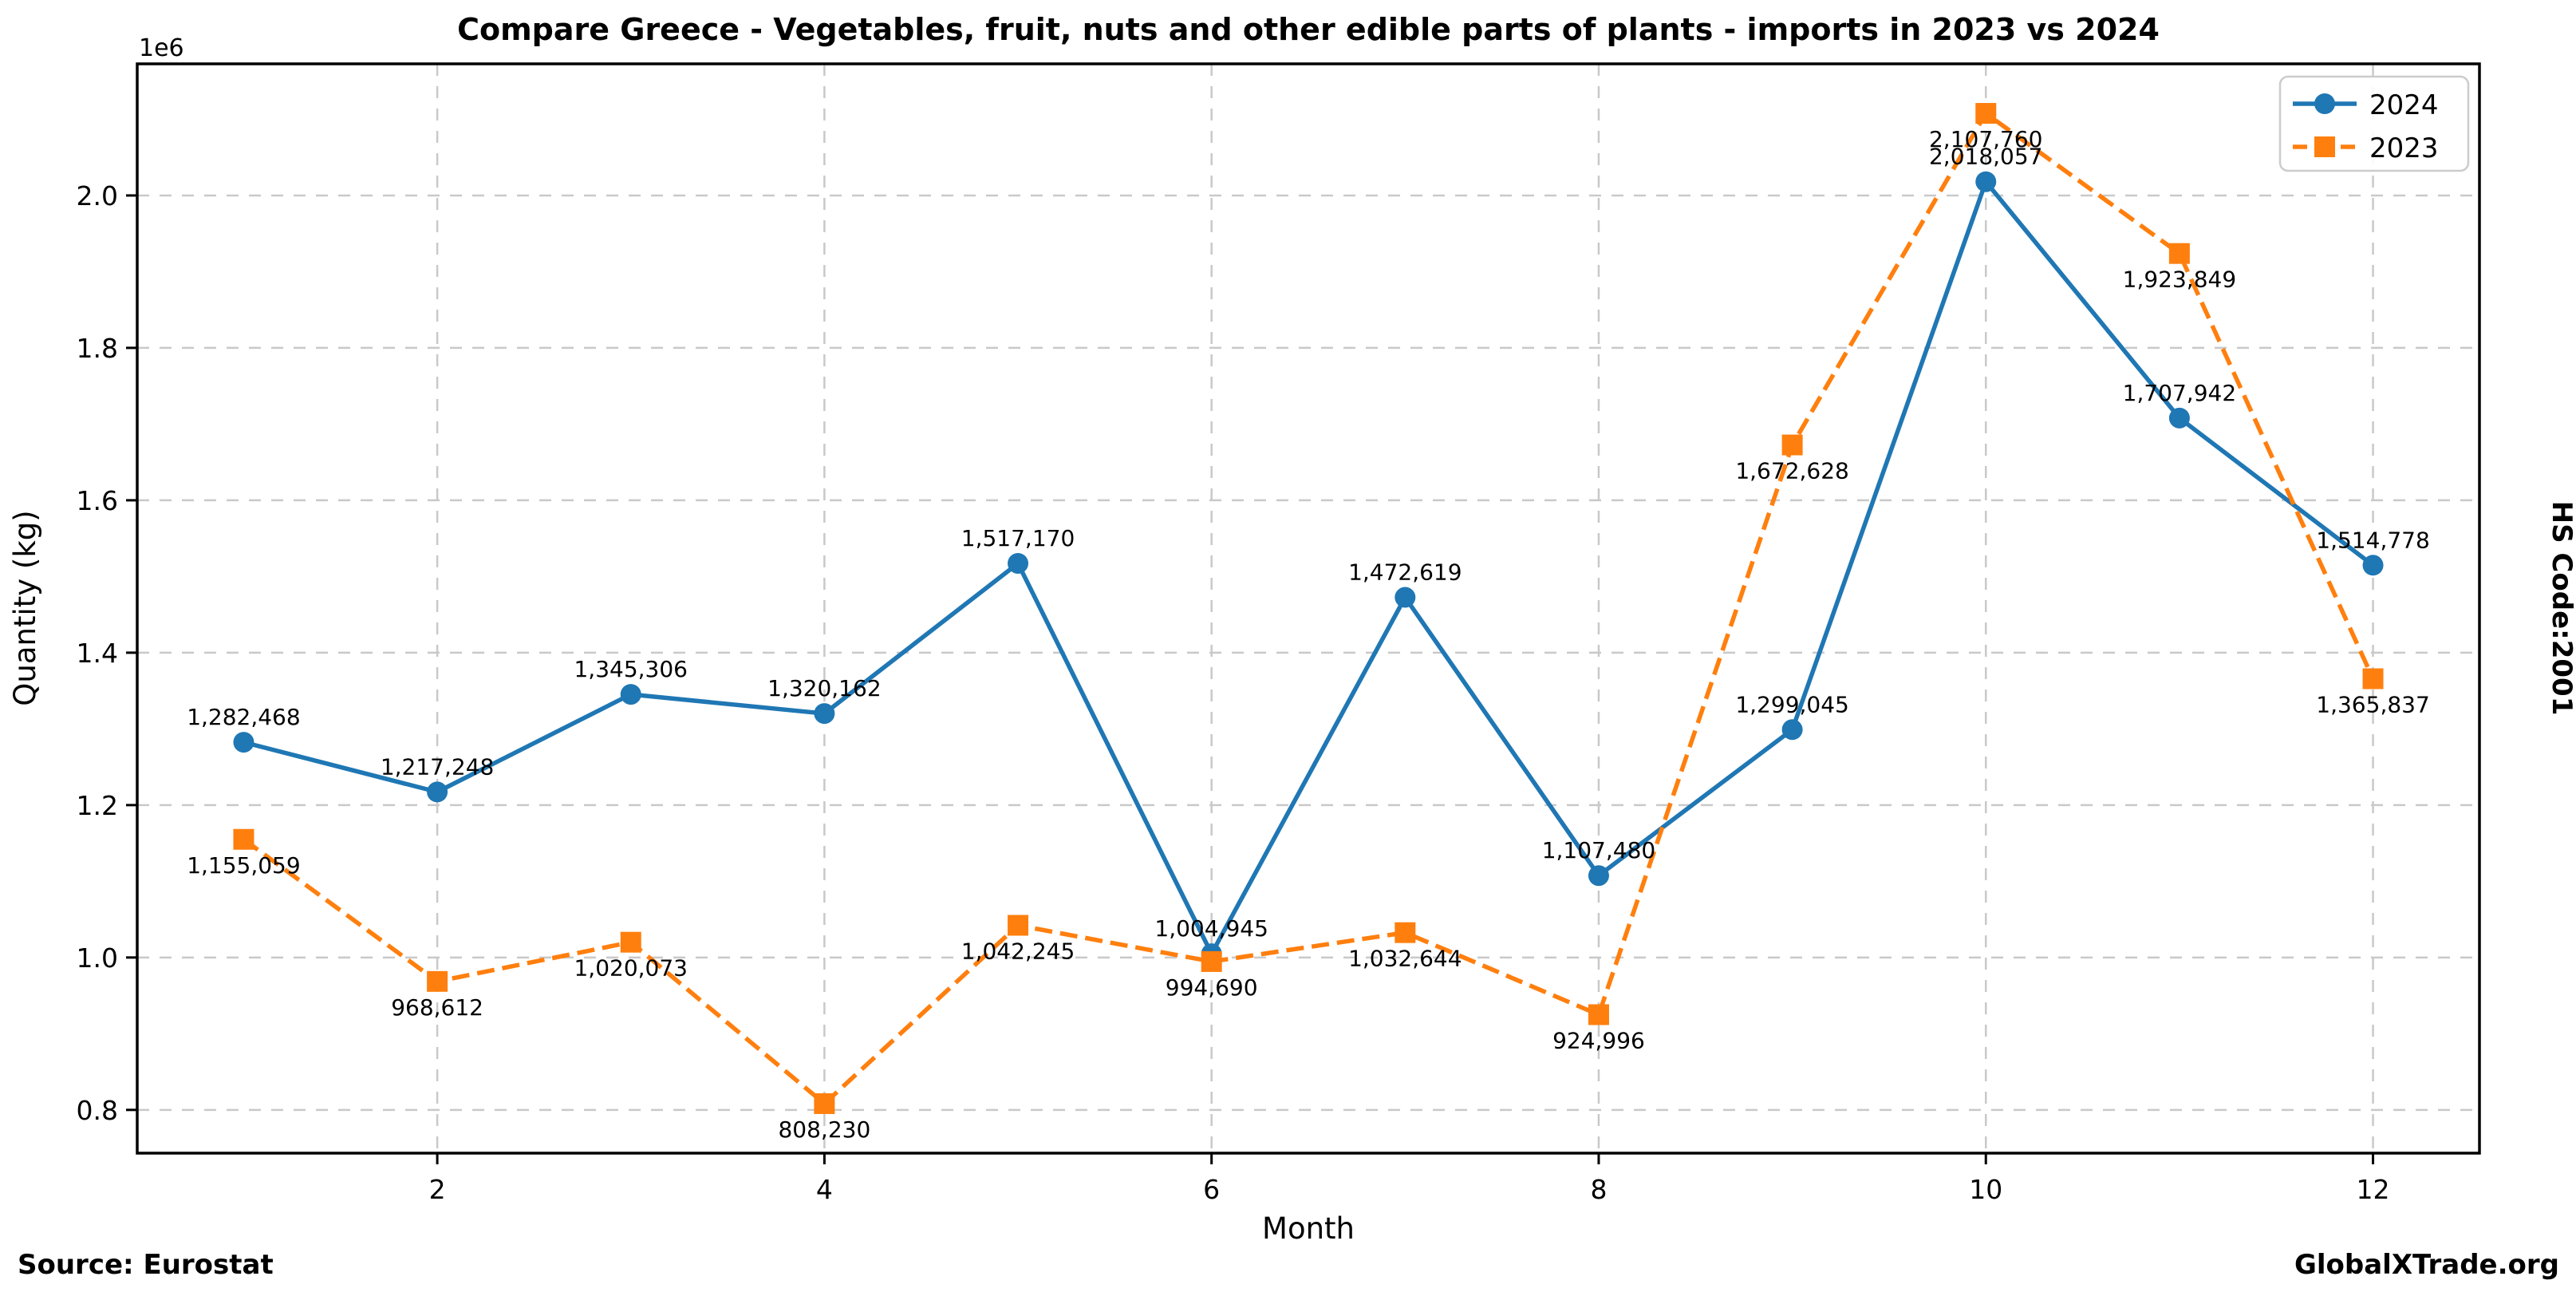 This screenshot has width=2576, height=1296. What do you see at coordinates (2373, 1189) in the screenshot?
I see `x-tick-label: 12` at bounding box center [2373, 1189].